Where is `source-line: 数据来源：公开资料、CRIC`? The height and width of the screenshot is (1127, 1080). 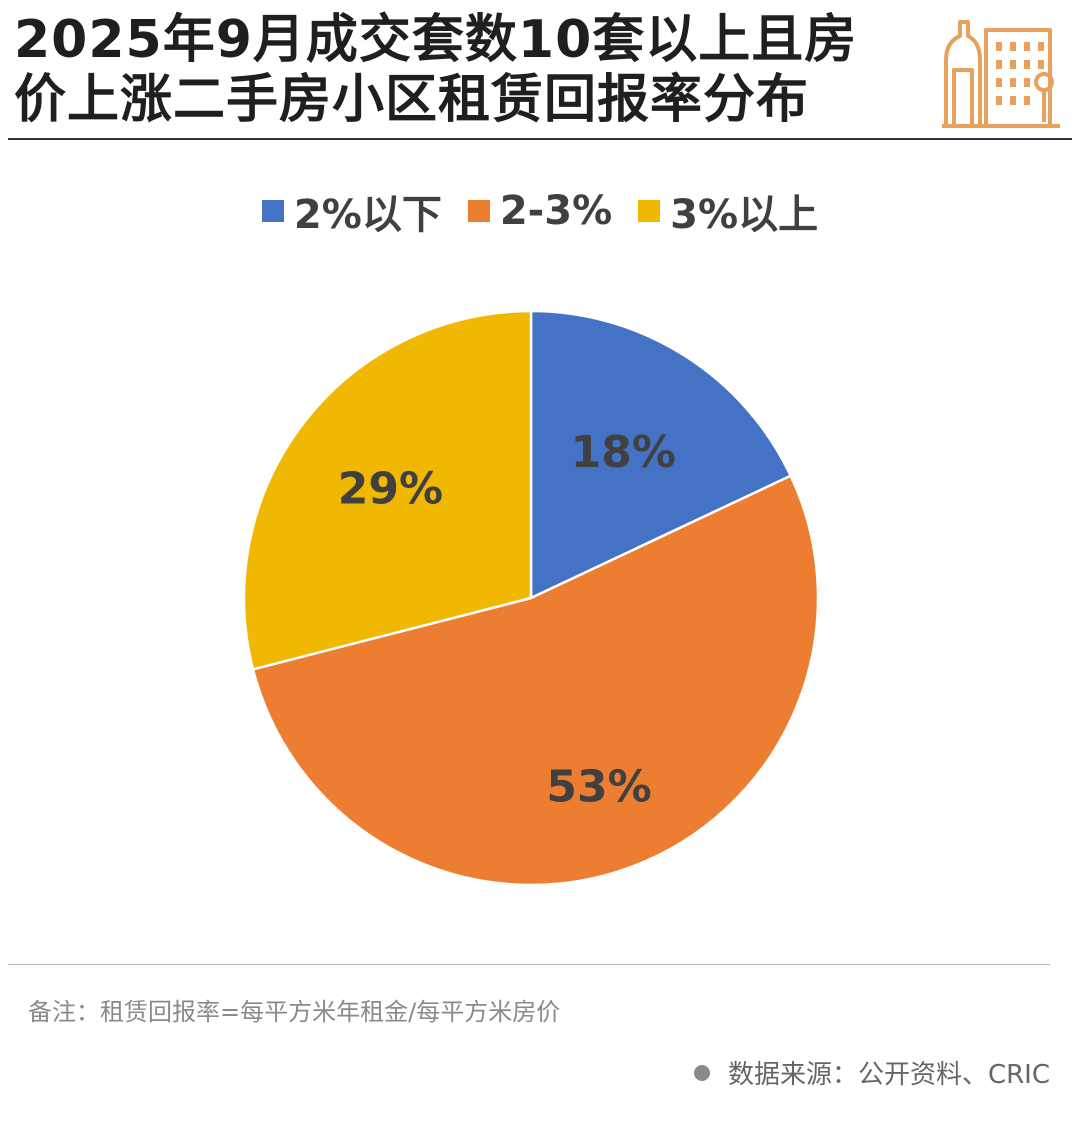
source-line: 数据来源：公开资料、CRIC is located at coordinates (871, 1072).